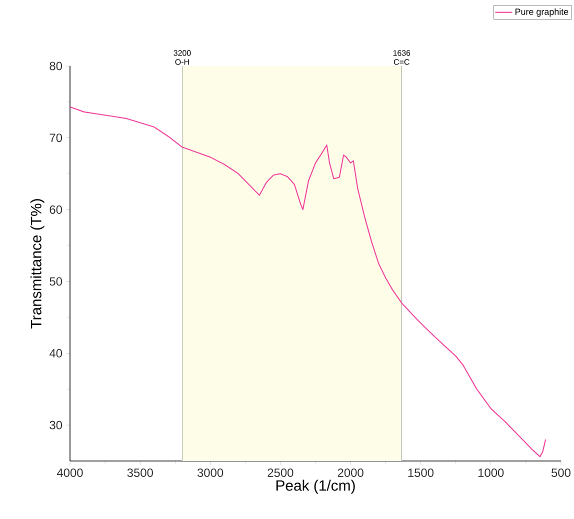 The height and width of the screenshot is (519, 574). I want to click on y-axis-title: Transmittance (T%), so click(37, 263).